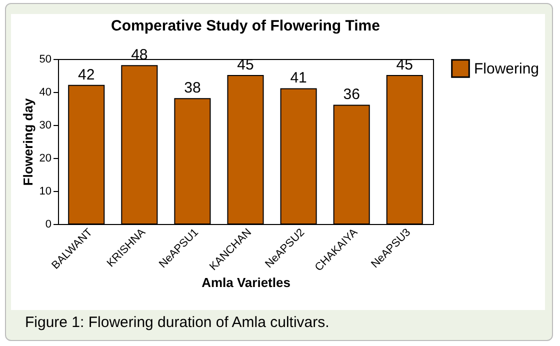  I want to click on data-label: 48, so click(139, 55).